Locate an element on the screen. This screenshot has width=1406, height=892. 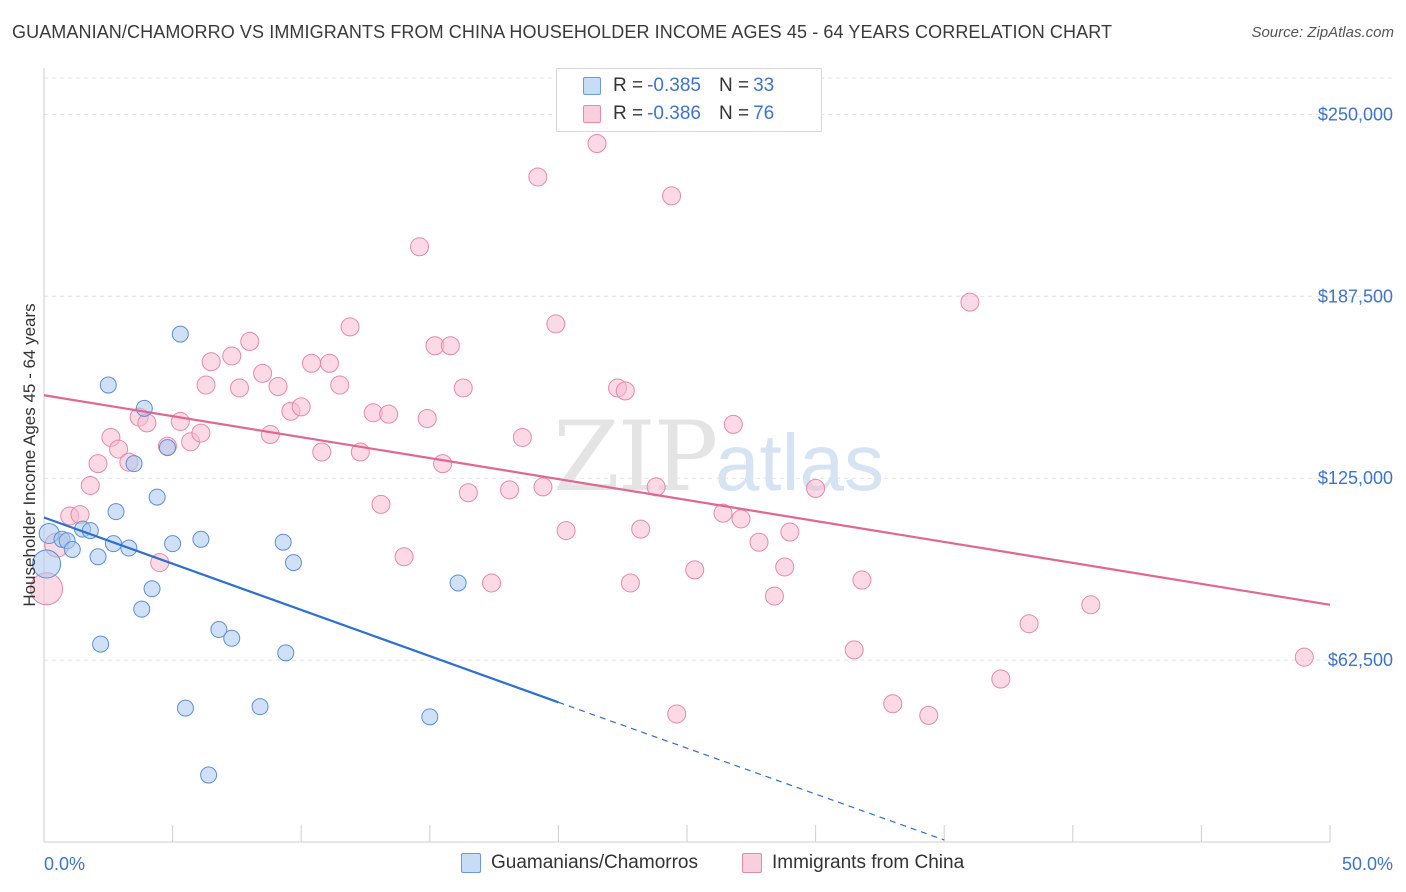
legend-n-value: 76 is located at coordinates (764, 113).